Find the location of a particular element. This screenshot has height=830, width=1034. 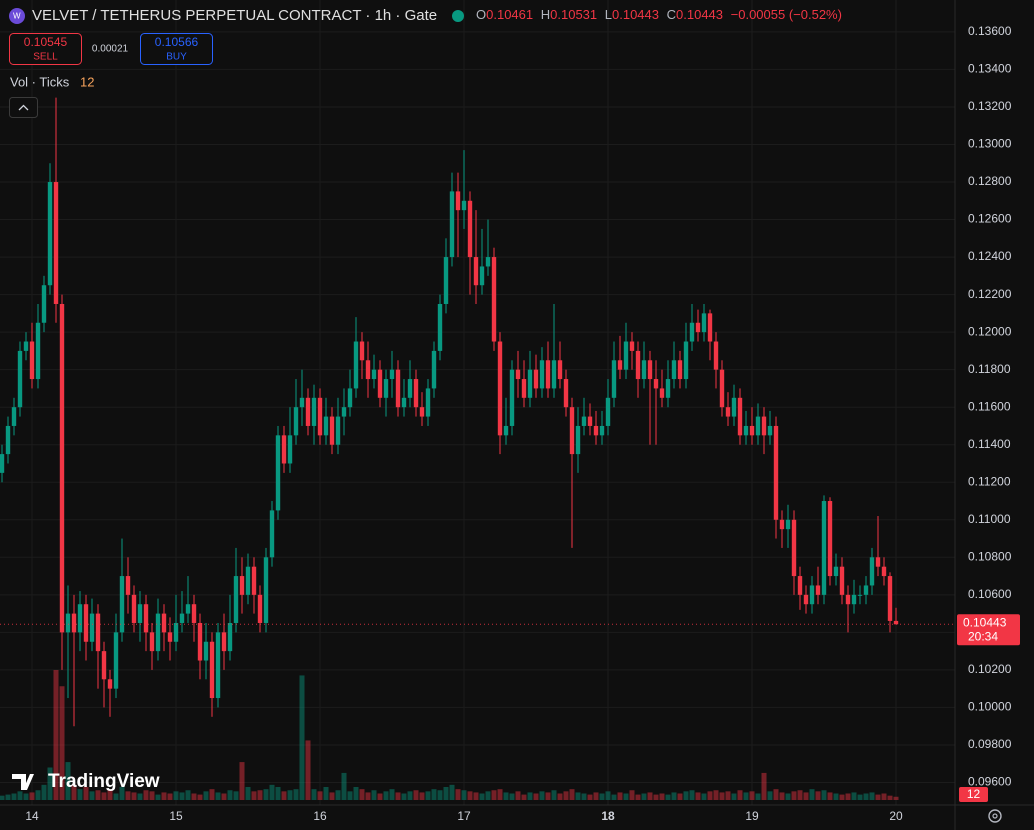

settings-icon is located at coordinates (995, 816).